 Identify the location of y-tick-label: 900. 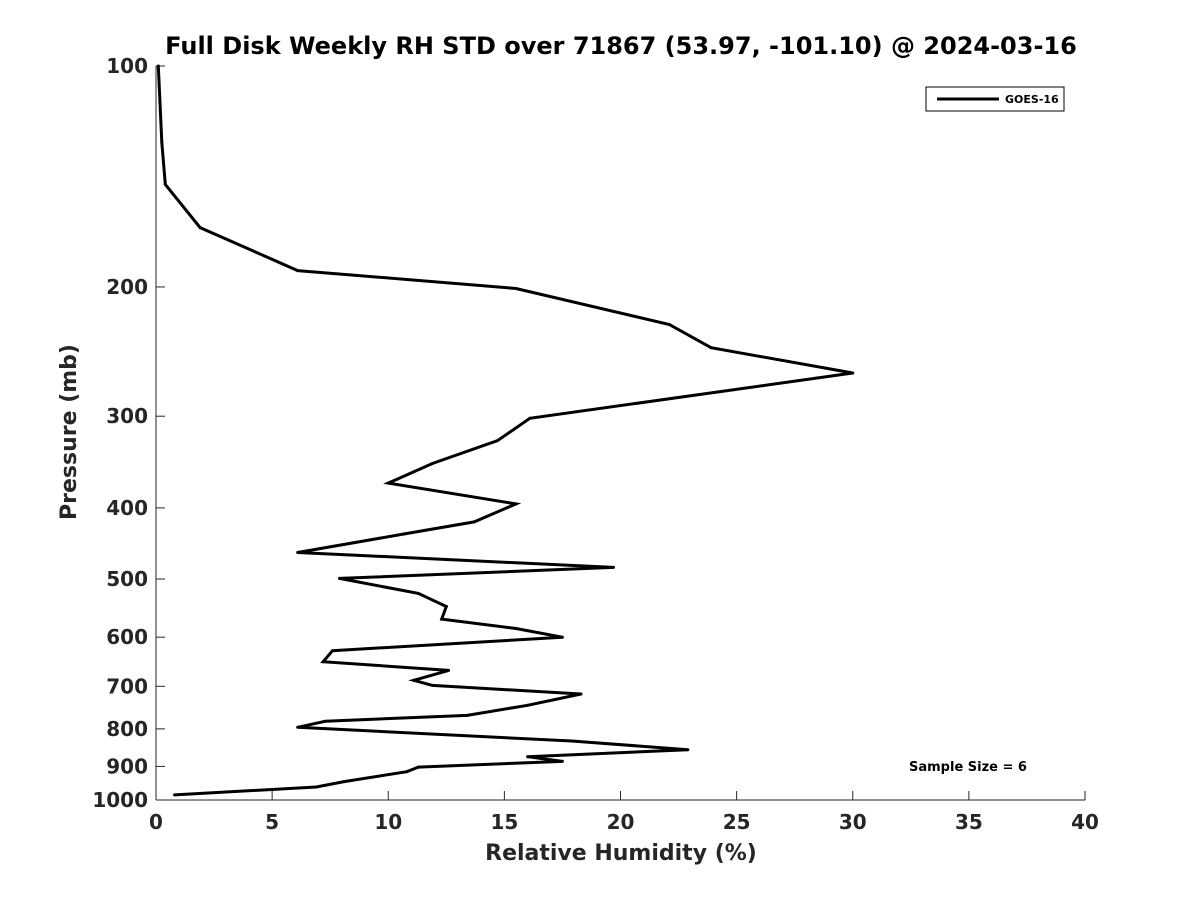
(127, 766).